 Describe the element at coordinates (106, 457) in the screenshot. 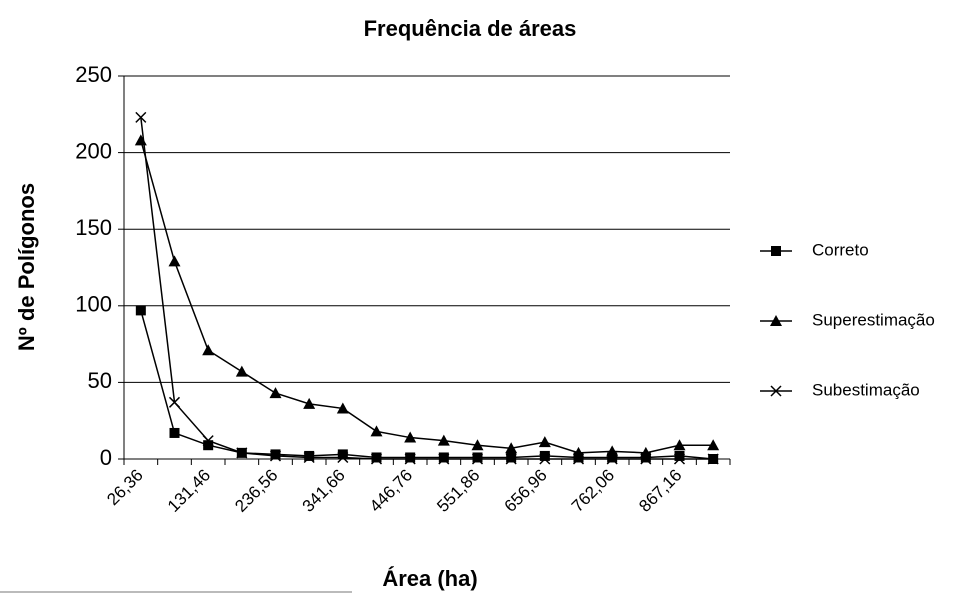

I see `y-tick-label: 0` at that location.